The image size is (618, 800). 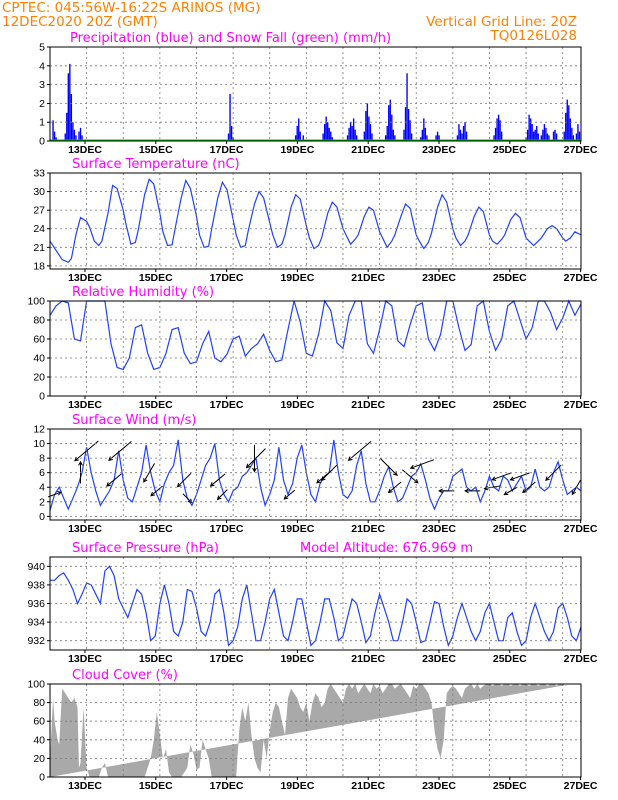 I want to click on rh-x-tick-label: 21DEC, so click(x=368, y=405).